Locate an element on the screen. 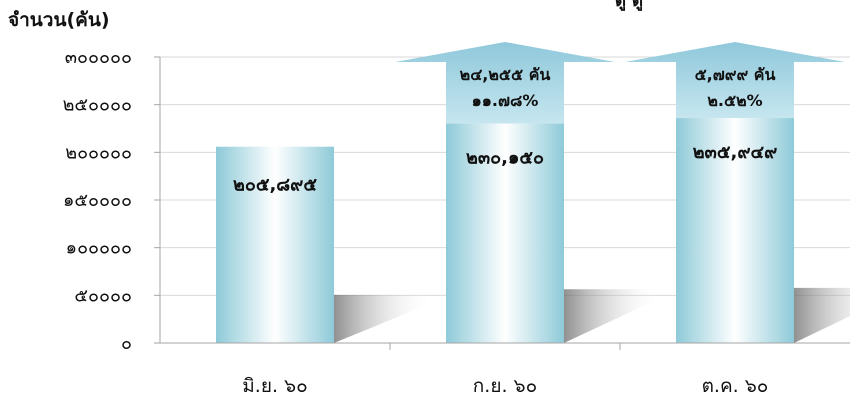 This screenshot has height=407, width=850. y-tick-label-1: ๕๐๐๐๐ is located at coordinates (103, 295).